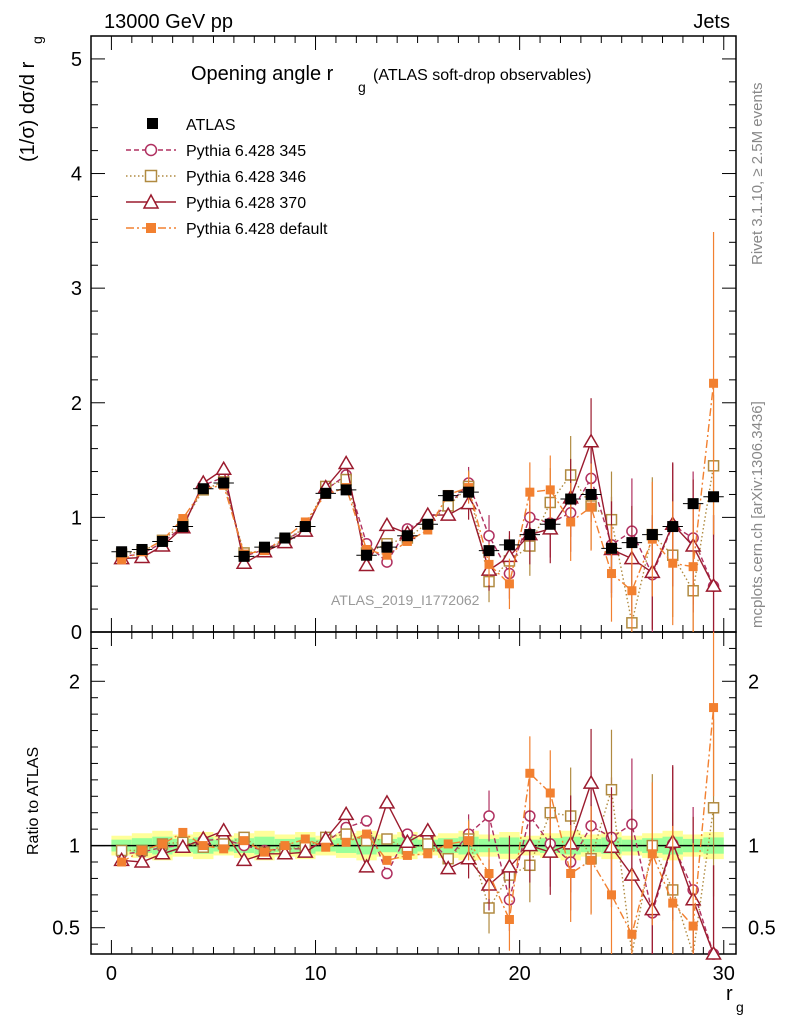 Image resolution: width=786 pixels, height=1024 pixels. Describe the element at coordinates (482, 75) in the screenshot. I see `chart-subtitle: (ATLAS soft-drop observables)` at that location.